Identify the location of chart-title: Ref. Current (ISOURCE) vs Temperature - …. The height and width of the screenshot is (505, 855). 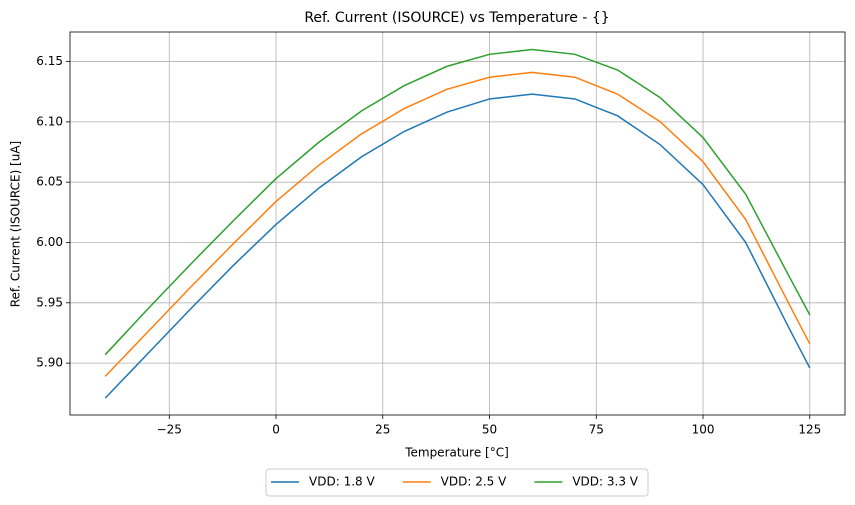
(456, 18).